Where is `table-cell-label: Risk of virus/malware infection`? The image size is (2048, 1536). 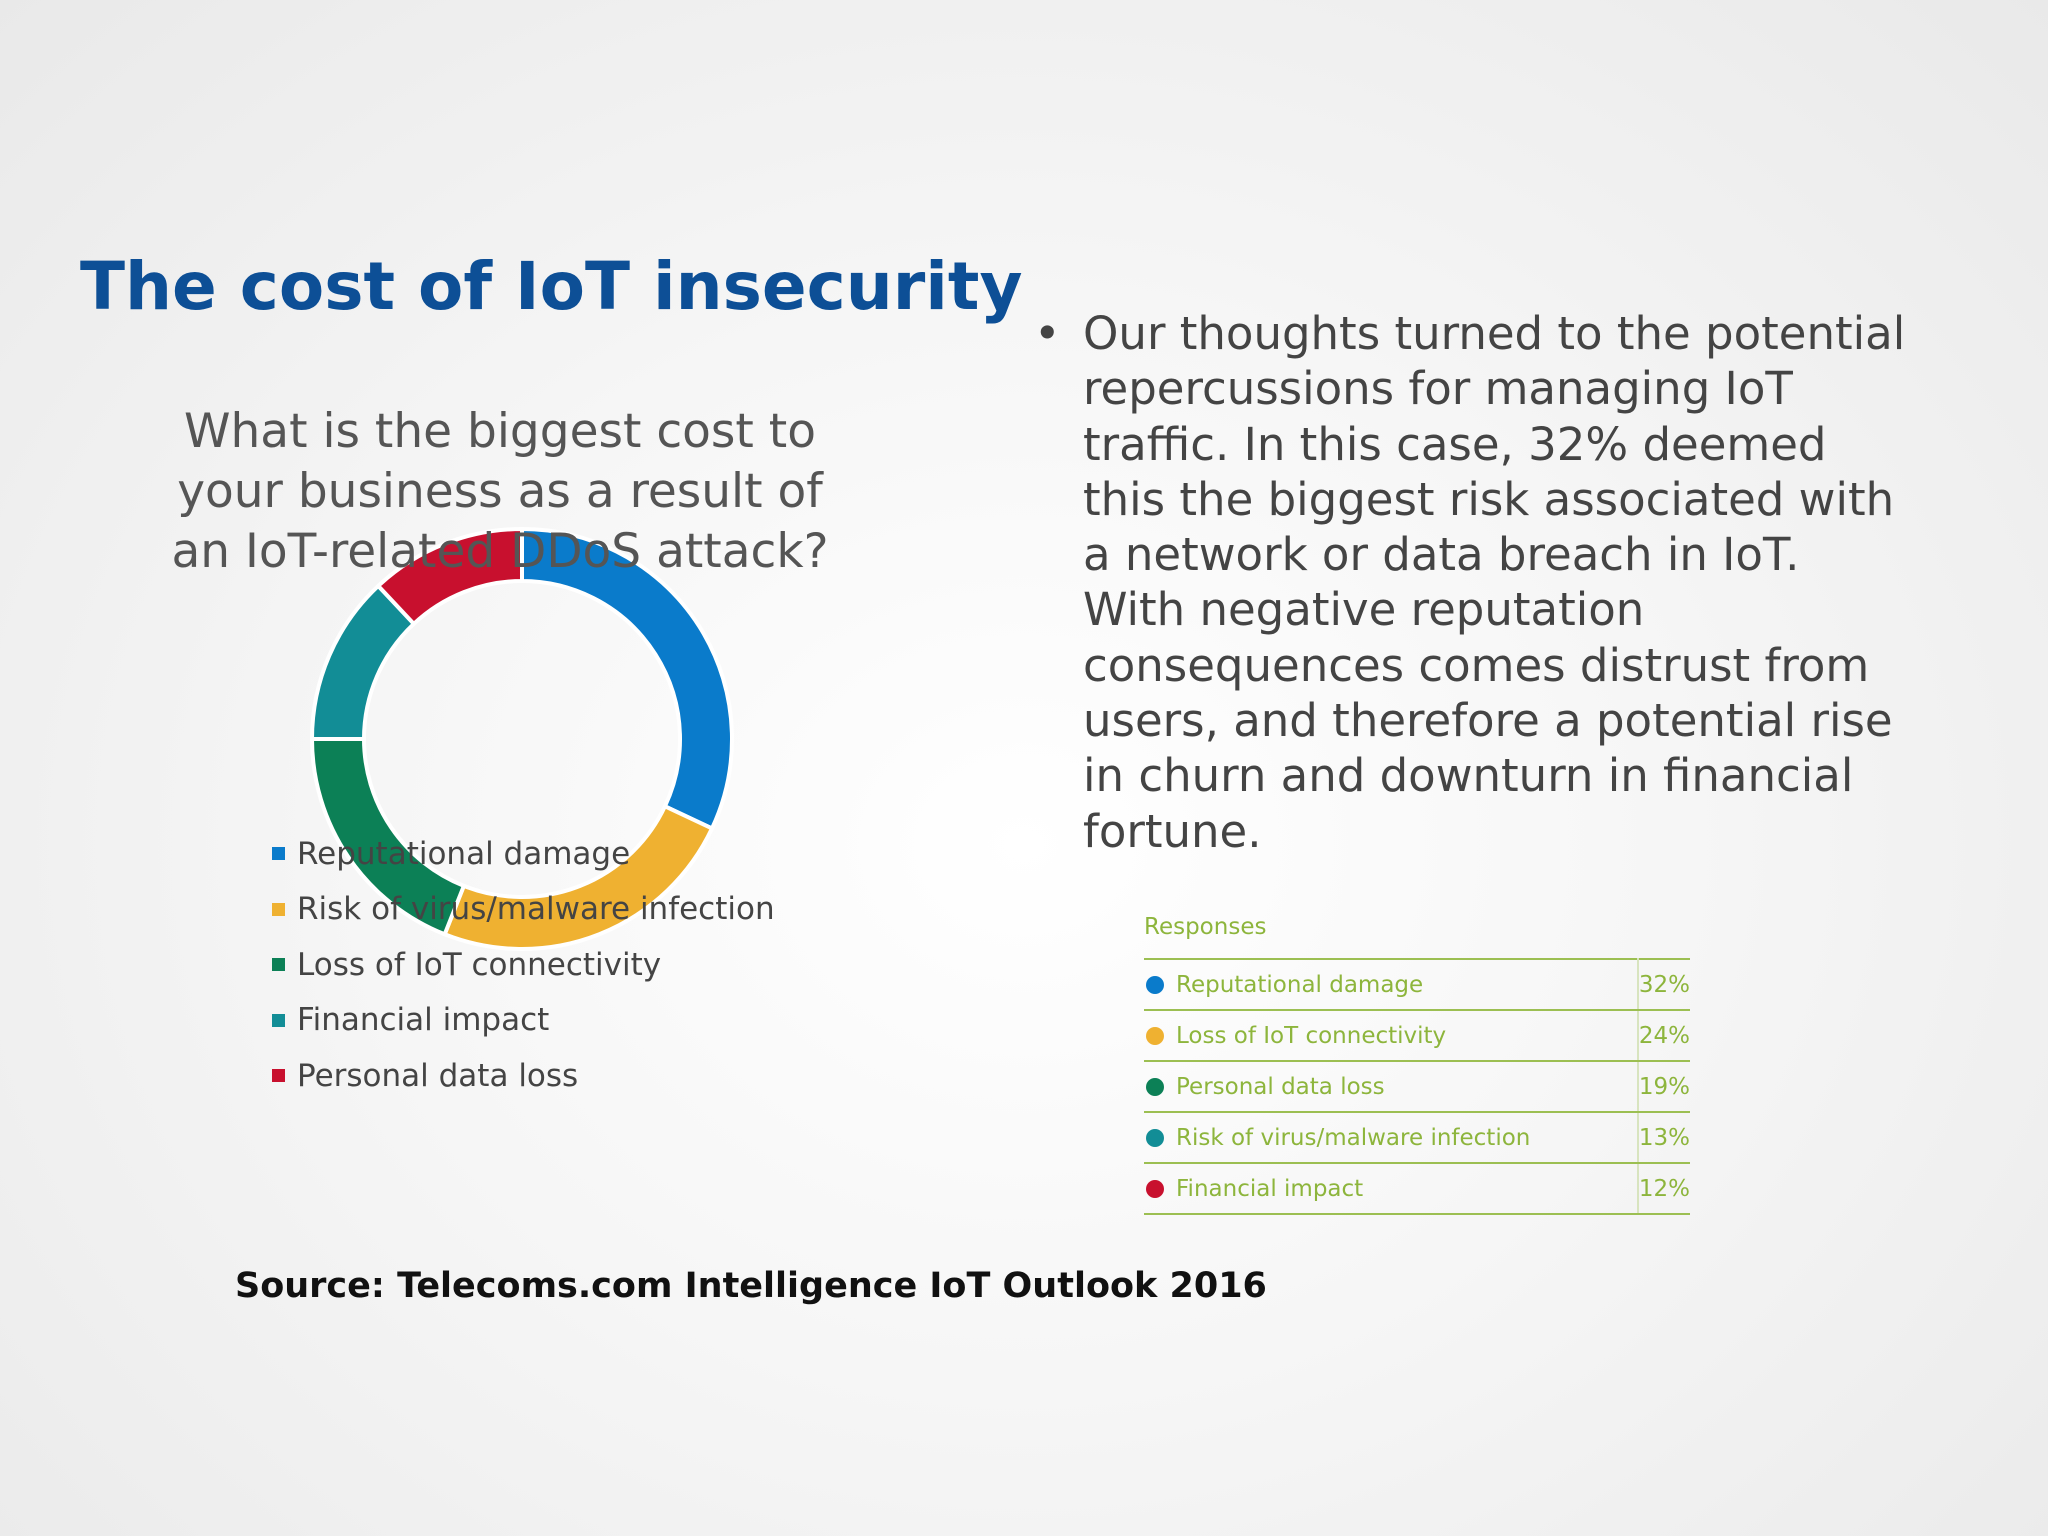
table-cell-label: Risk of virus/malware infection is located at coordinates (1391, 1138).